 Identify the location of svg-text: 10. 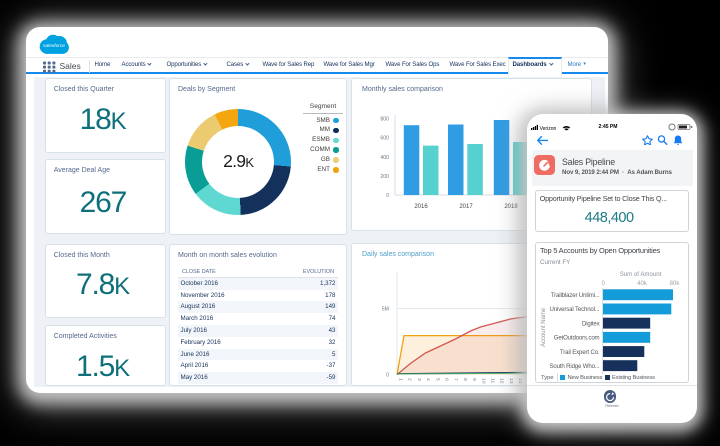
(483, 381).